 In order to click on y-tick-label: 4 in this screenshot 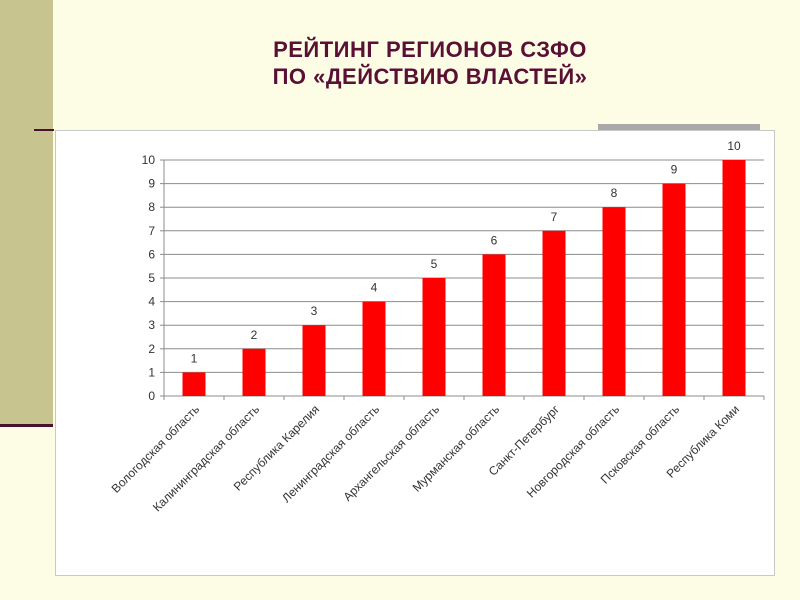, I will do `click(151, 302)`.